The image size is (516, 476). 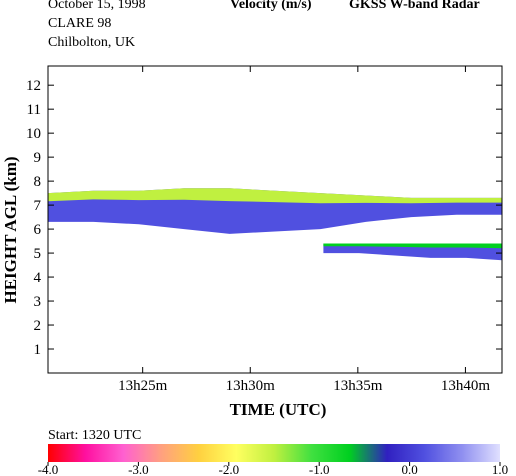 I want to click on y-axis-label: HEIGHT AGL (km), so click(x=10, y=229).